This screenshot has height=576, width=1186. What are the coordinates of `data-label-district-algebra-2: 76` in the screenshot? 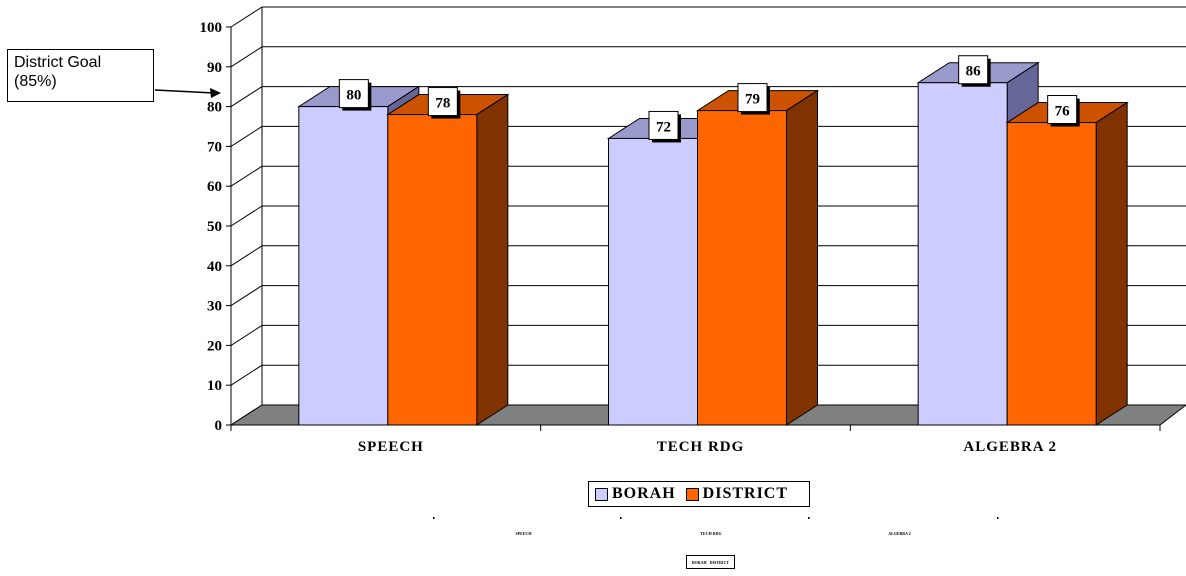 It's located at (1063, 112).